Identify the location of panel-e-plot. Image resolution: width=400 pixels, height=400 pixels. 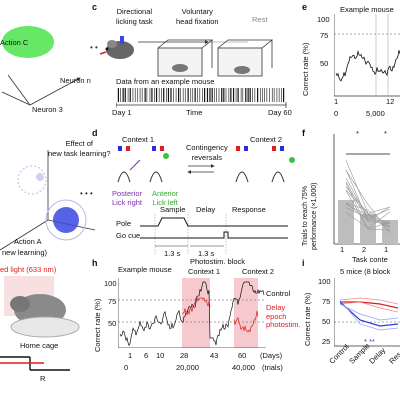
(367, 55).